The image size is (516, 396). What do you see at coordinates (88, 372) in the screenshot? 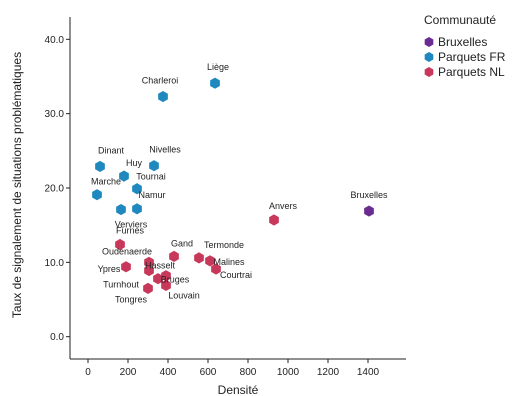
I see `x-tick-label: 0` at bounding box center [88, 372].